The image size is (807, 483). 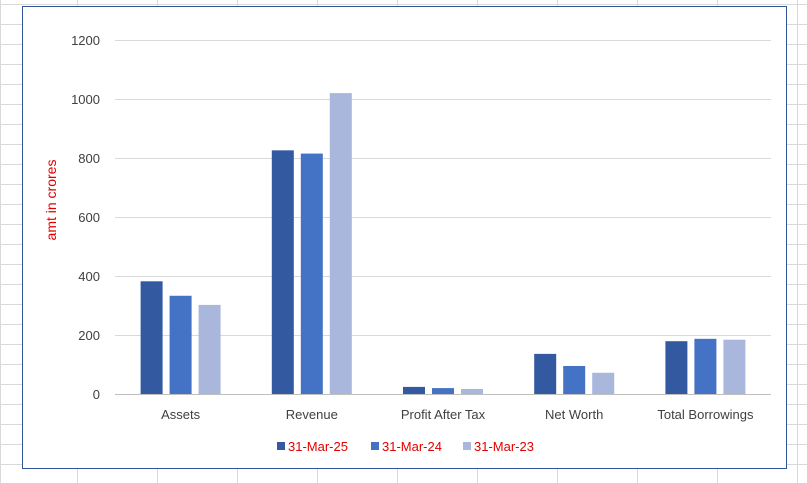 I want to click on legend-item: 31-Mar-25, so click(x=312, y=446).